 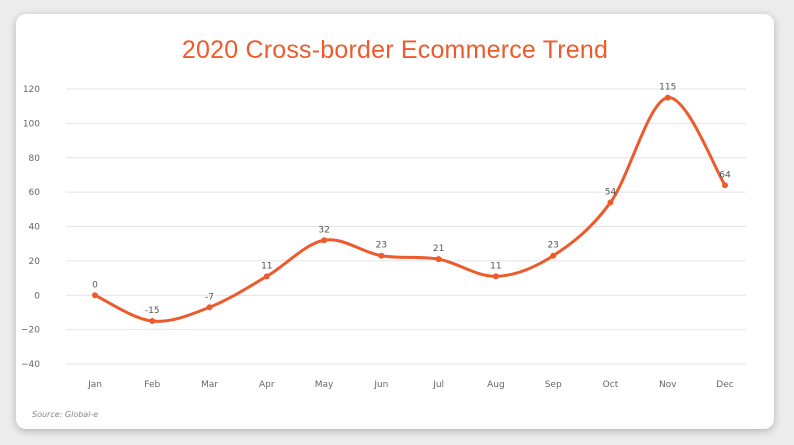 What do you see at coordinates (65, 414) in the screenshot?
I see `source-note: Source: Global-e` at bounding box center [65, 414].